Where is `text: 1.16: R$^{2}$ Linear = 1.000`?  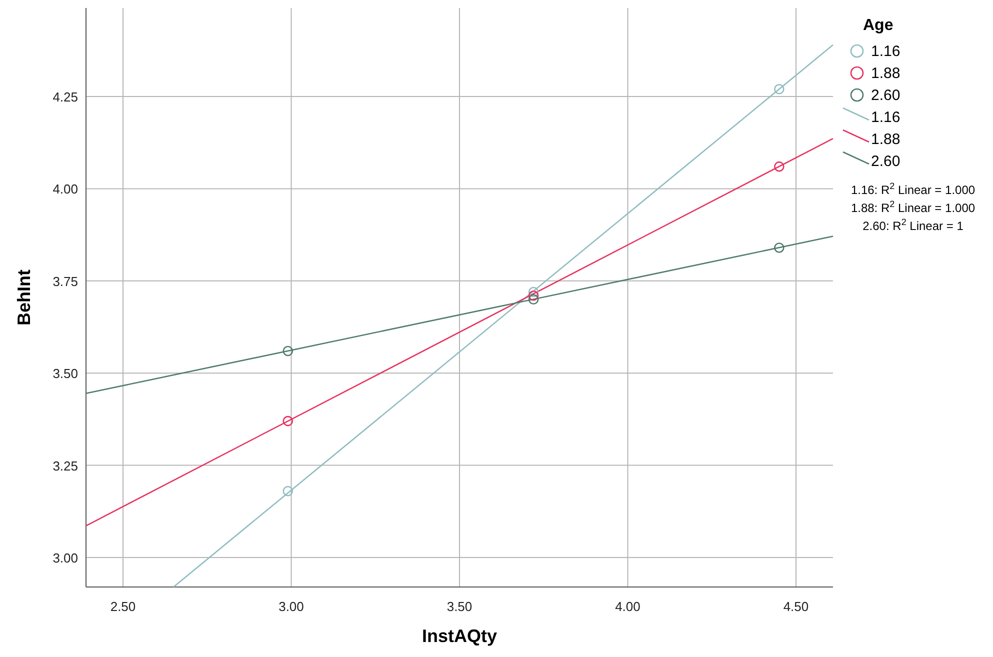 text: 1.16: R$^{2}$ Linear = 1.000 is located at coordinates (913, 189).